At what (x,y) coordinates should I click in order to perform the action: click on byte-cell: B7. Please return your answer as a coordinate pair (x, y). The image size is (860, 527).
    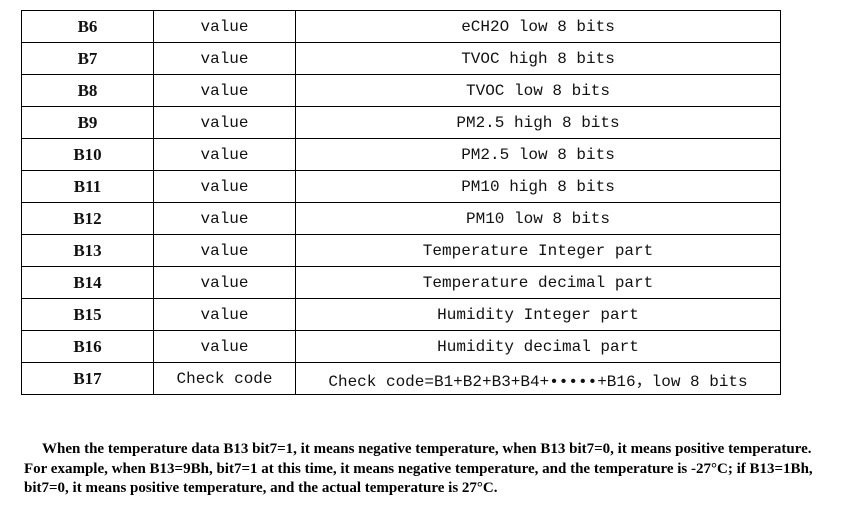
    Looking at the image, I should click on (87, 58).